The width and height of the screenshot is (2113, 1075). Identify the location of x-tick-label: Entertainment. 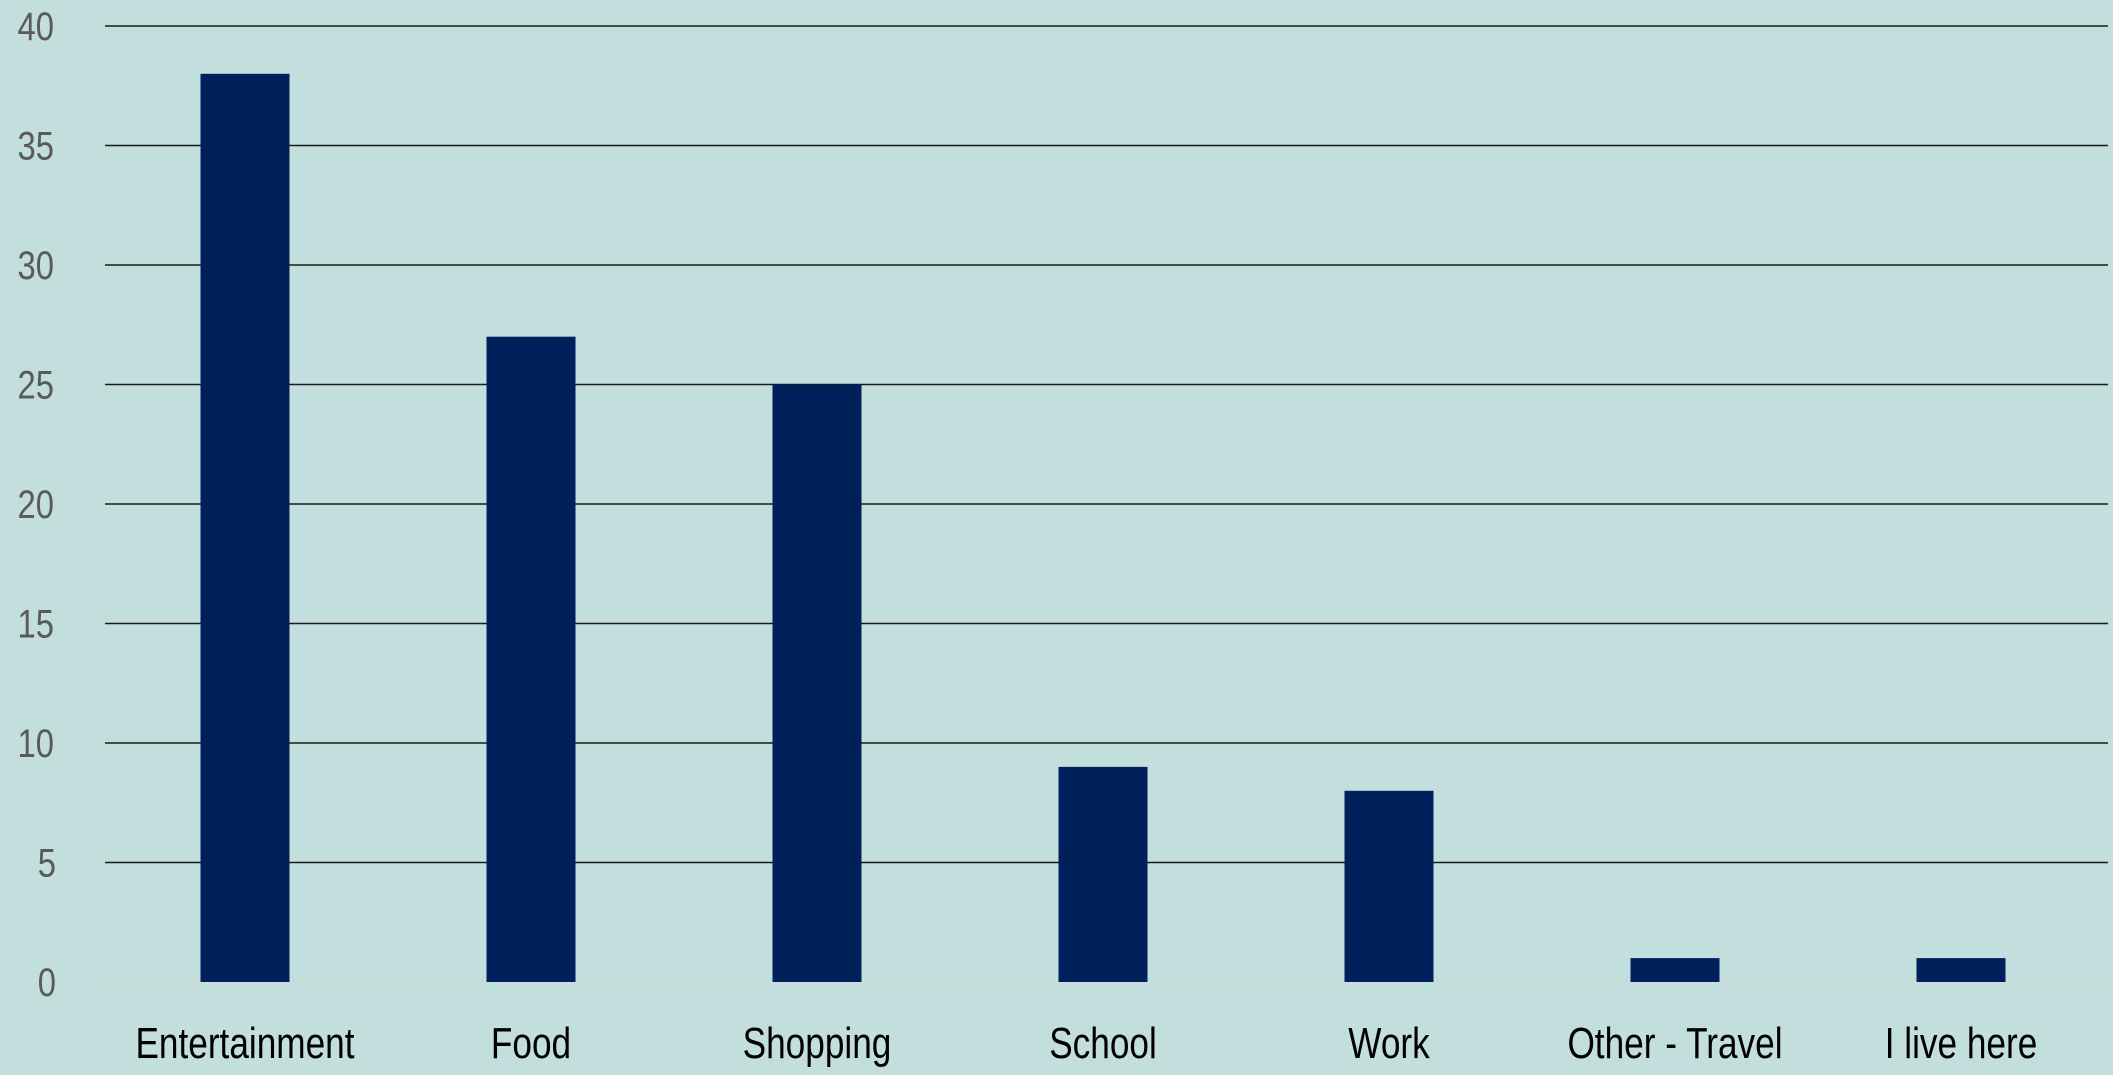
(244, 1043).